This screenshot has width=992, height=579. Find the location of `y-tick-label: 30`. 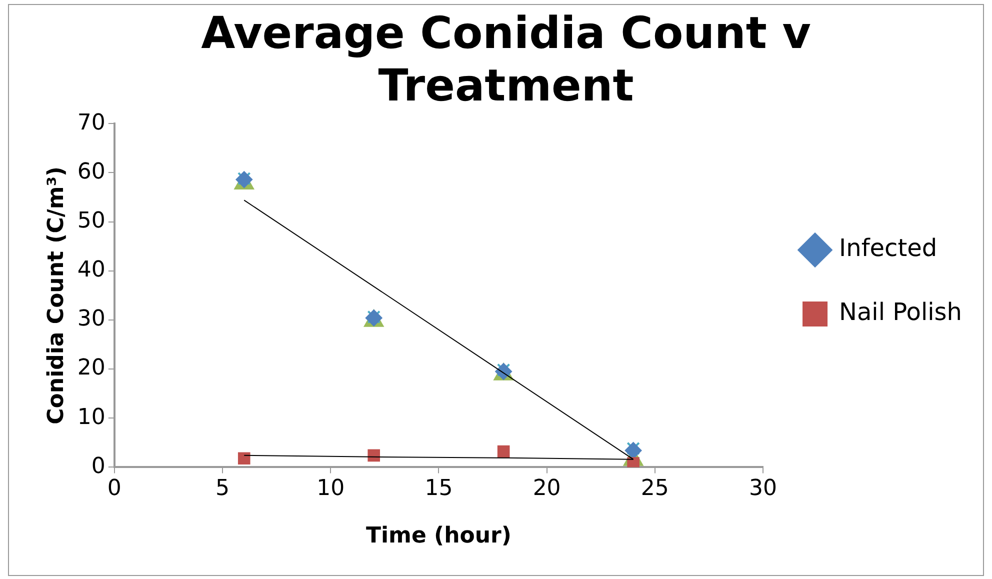

y-tick-label: 30 is located at coordinates (91, 319).